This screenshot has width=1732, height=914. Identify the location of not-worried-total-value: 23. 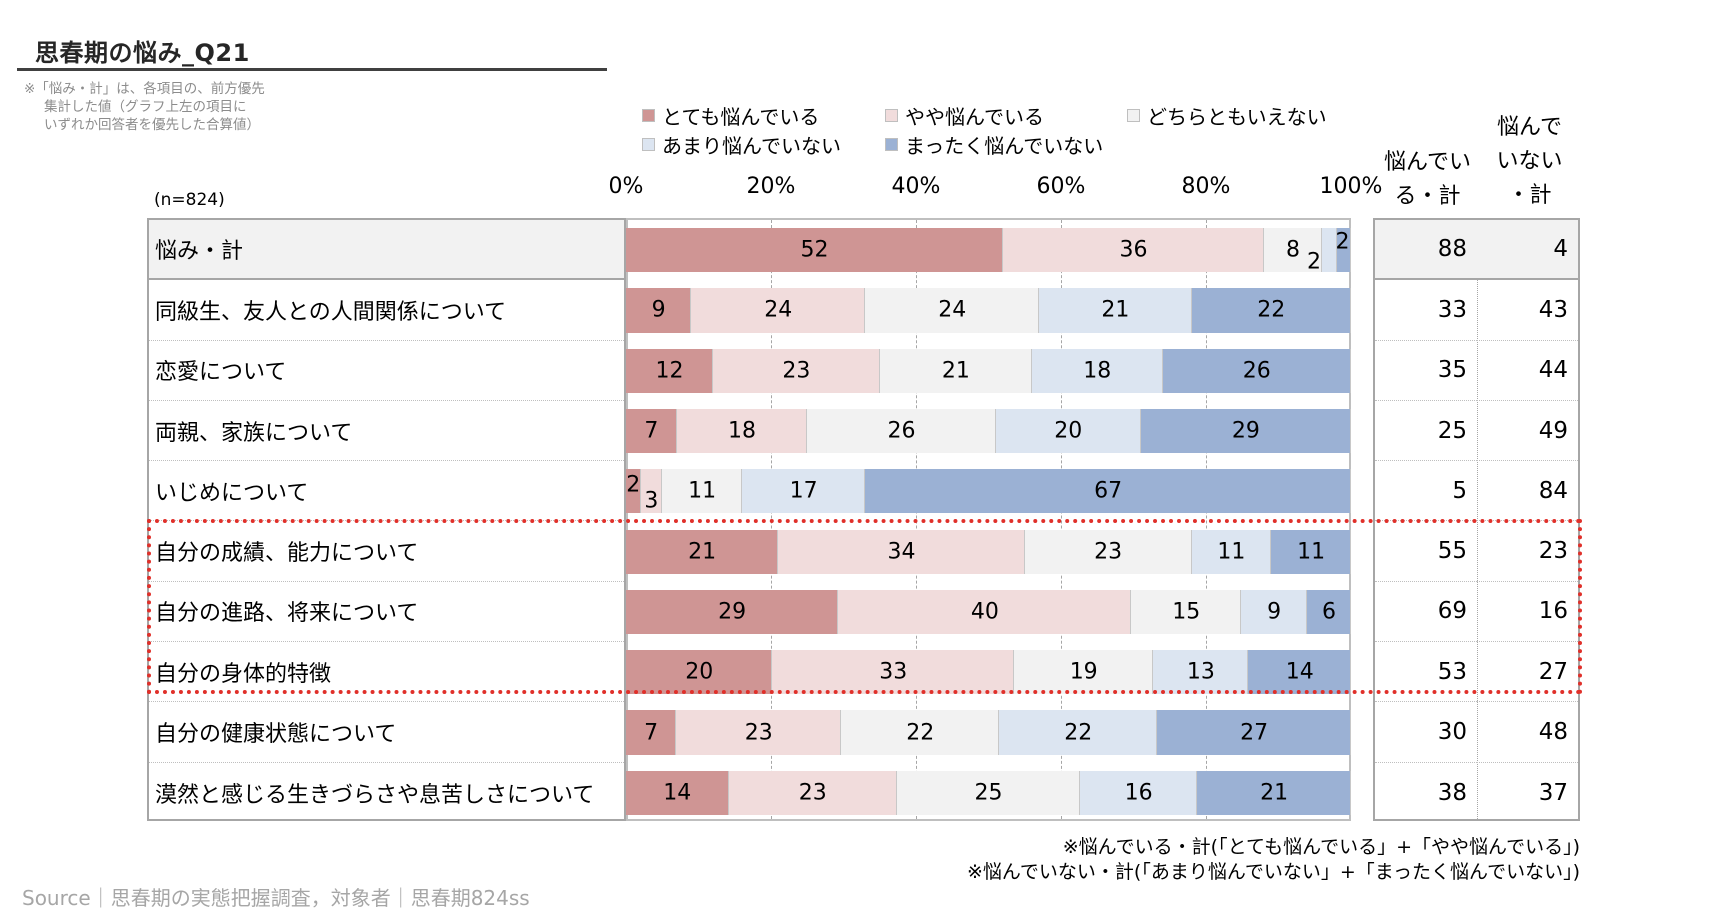
(1527, 552).